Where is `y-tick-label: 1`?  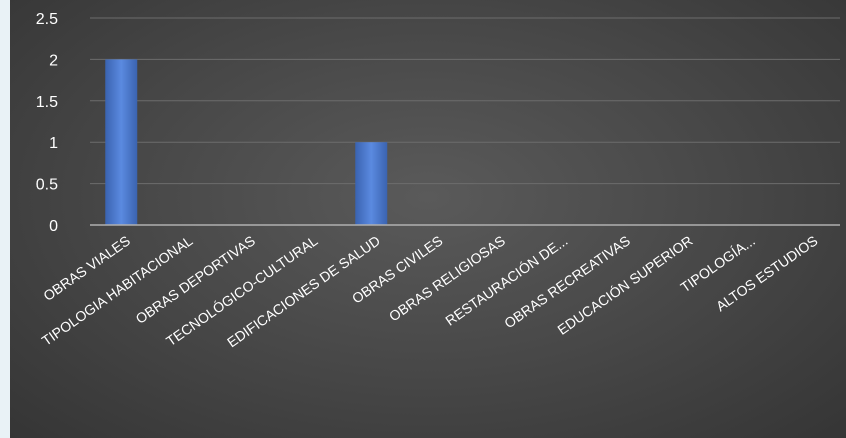
y-tick-label: 1 is located at coordinates (53, 143).